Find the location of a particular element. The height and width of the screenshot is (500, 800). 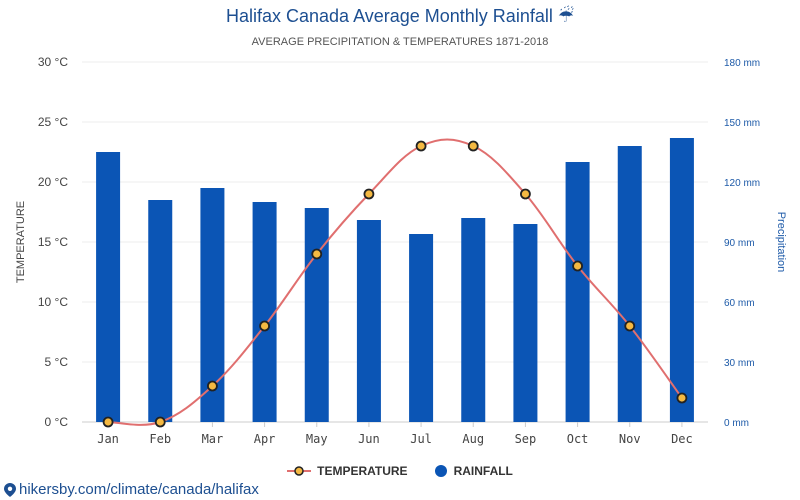

footer-link: hikersby.com/climate/canada/halifax is located at coordinates (131, 489).